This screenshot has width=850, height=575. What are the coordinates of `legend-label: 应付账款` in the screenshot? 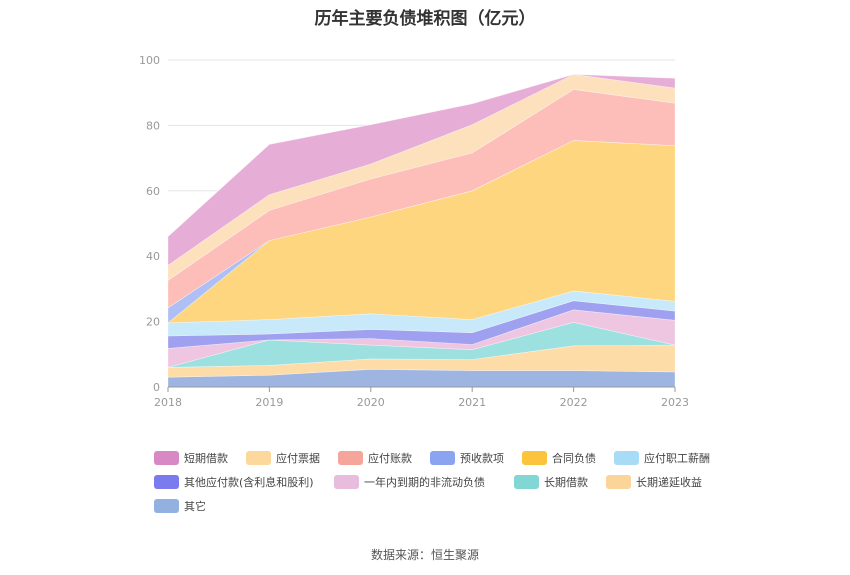 It's located at (390, 458).